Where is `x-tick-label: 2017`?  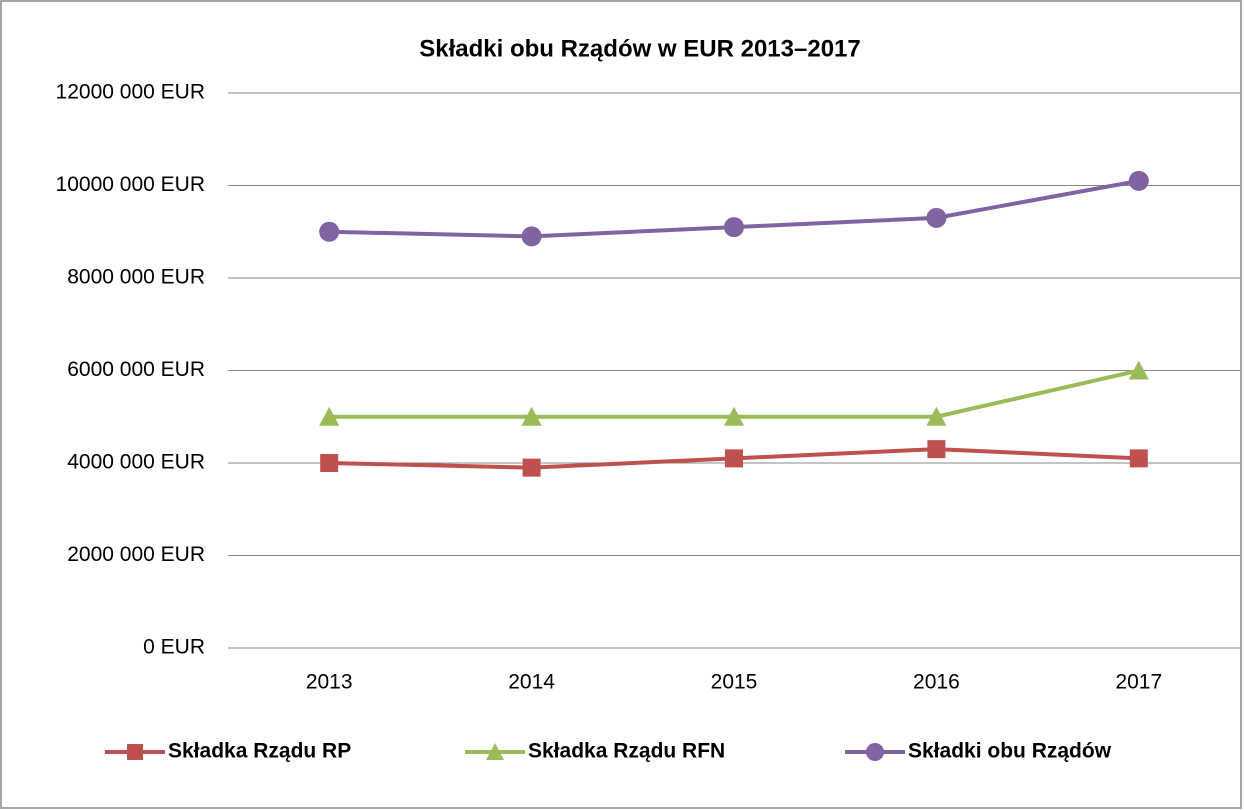 x-tick-label: 2017 is located at coordinates (1138, 682).